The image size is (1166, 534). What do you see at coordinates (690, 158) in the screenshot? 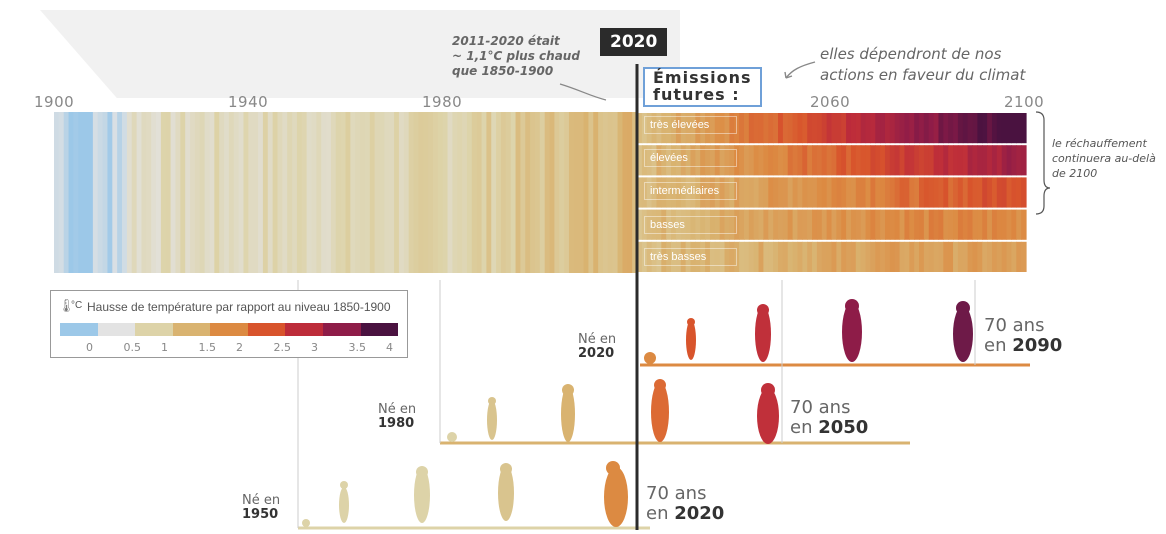
I see `scenario-label-elevees: élevées` at bounding box center [690, 158].